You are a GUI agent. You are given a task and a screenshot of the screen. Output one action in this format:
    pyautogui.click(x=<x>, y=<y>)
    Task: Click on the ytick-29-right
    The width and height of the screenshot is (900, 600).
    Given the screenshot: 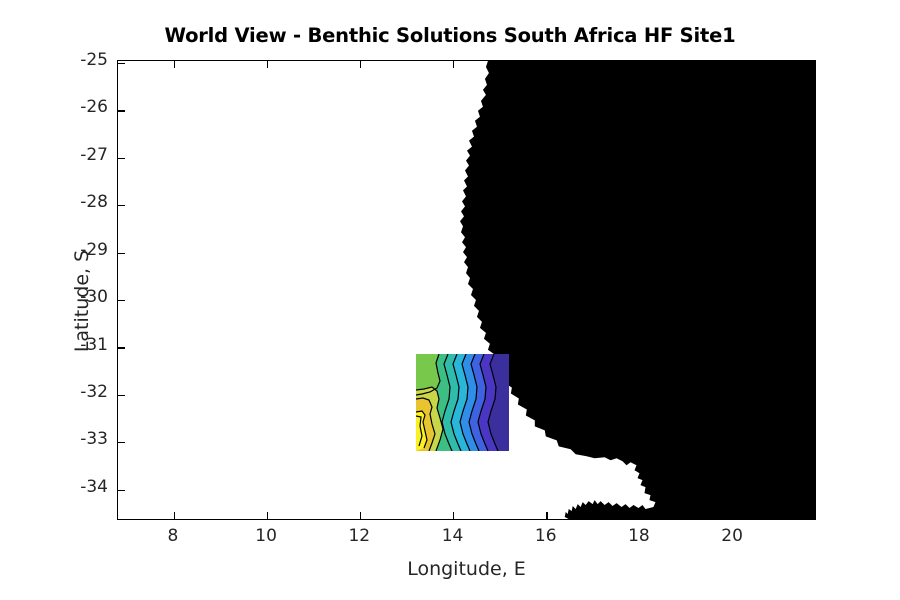 What is the action you would take?
    pyautogui.click(x=811, y=253)
    